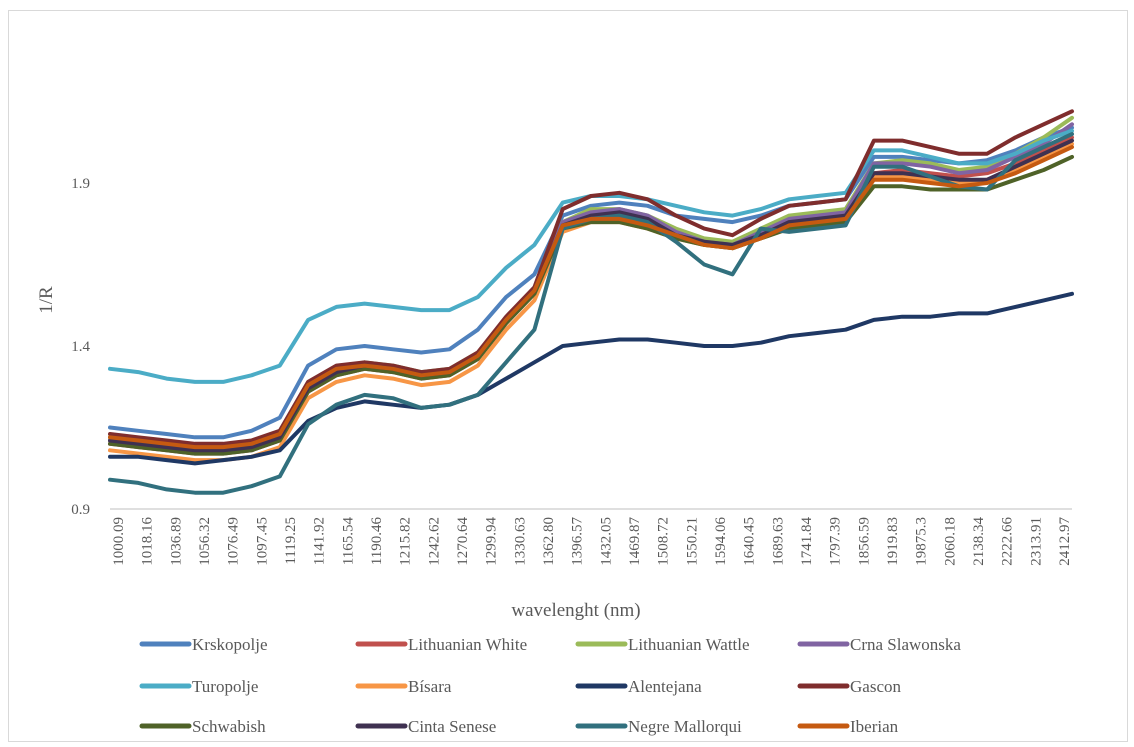 This screenshot has width=1134, height=747. What do you see at coordinates (549, 541) in the screenshot?
I see `x-tick-label: 1362.80` at bounding box center [549, 541].